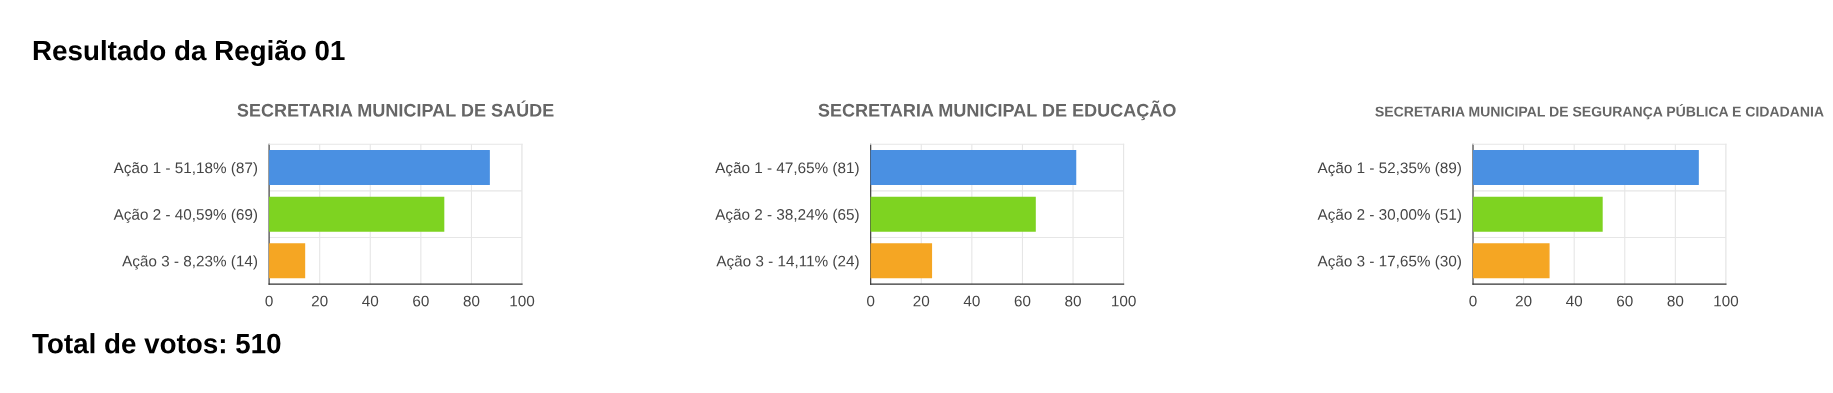 This screenshot has width=1833, height=393. What do you see at coordinates (1389, 262) in the screenshot?
I see `y-tick-label: Ação 3 - 17,65% (30)` at bounding box center [1389, 262].